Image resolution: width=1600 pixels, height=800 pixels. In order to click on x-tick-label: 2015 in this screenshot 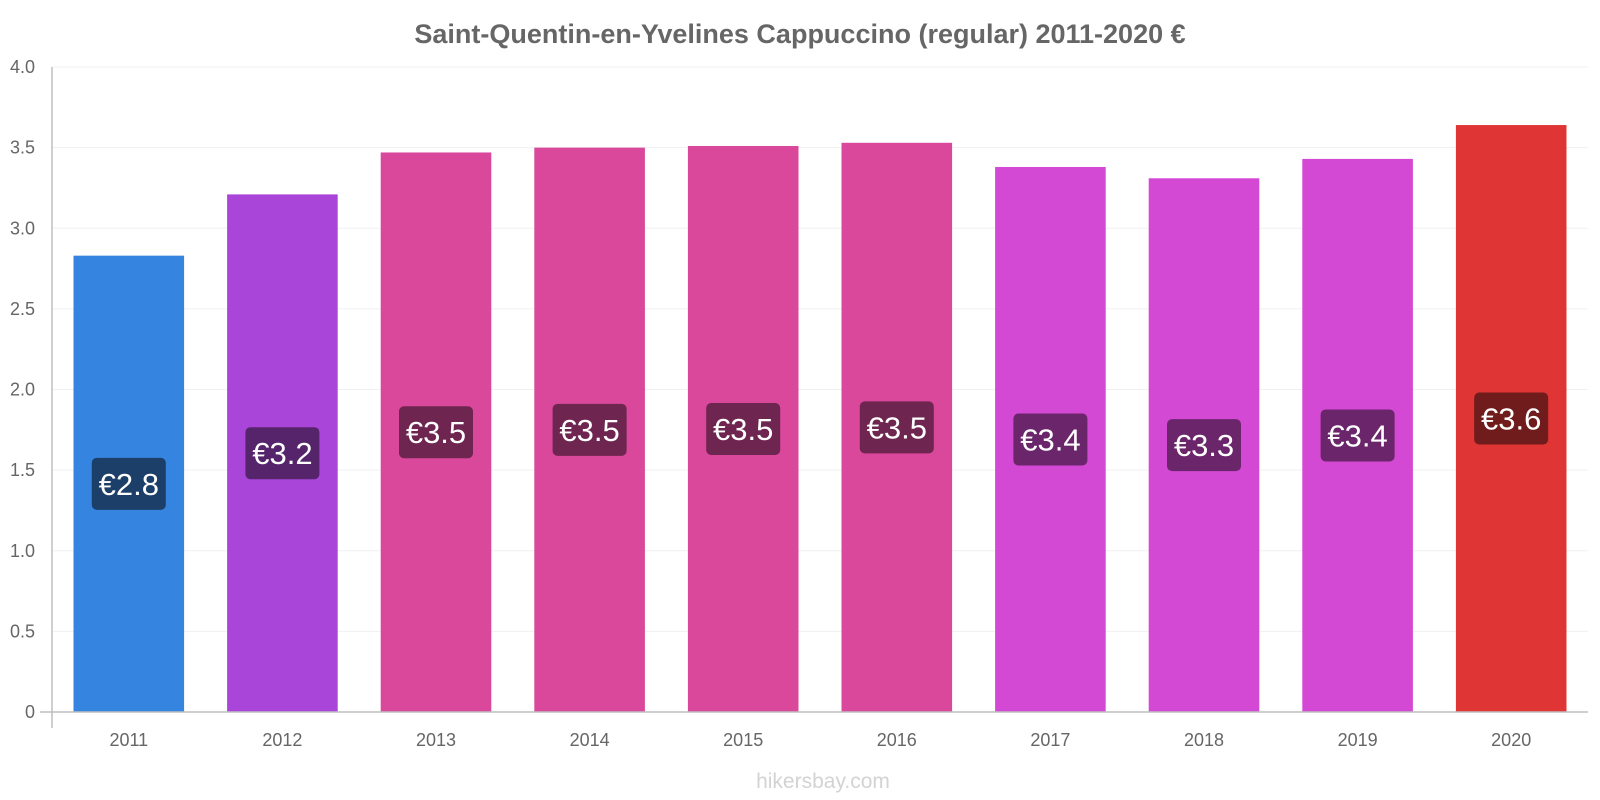, I will do `click(743, 740)`.